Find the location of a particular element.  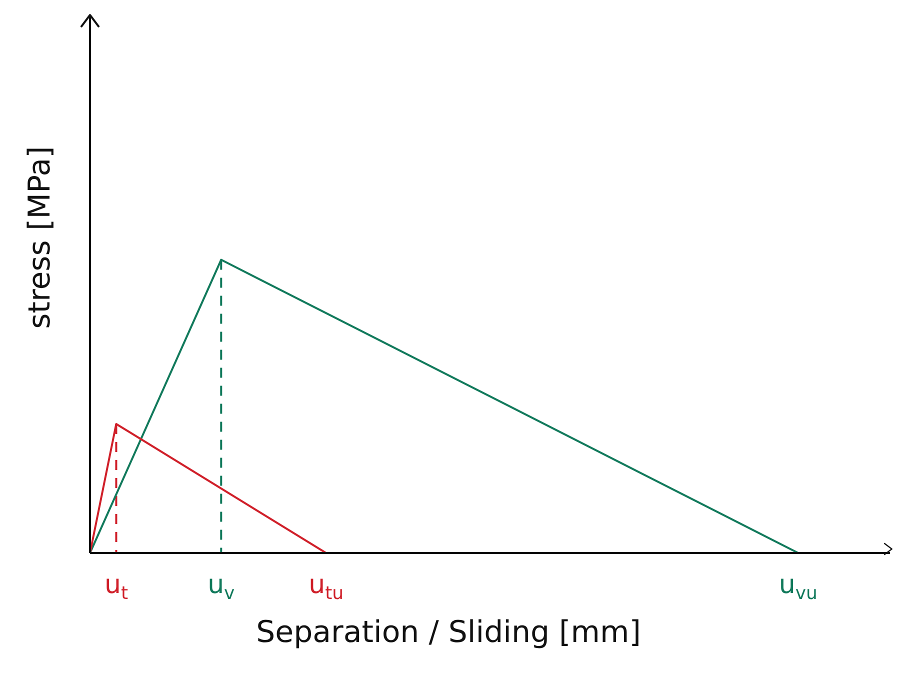

y-axis-title: stress [MPa] is located at coordinates (40, 238).